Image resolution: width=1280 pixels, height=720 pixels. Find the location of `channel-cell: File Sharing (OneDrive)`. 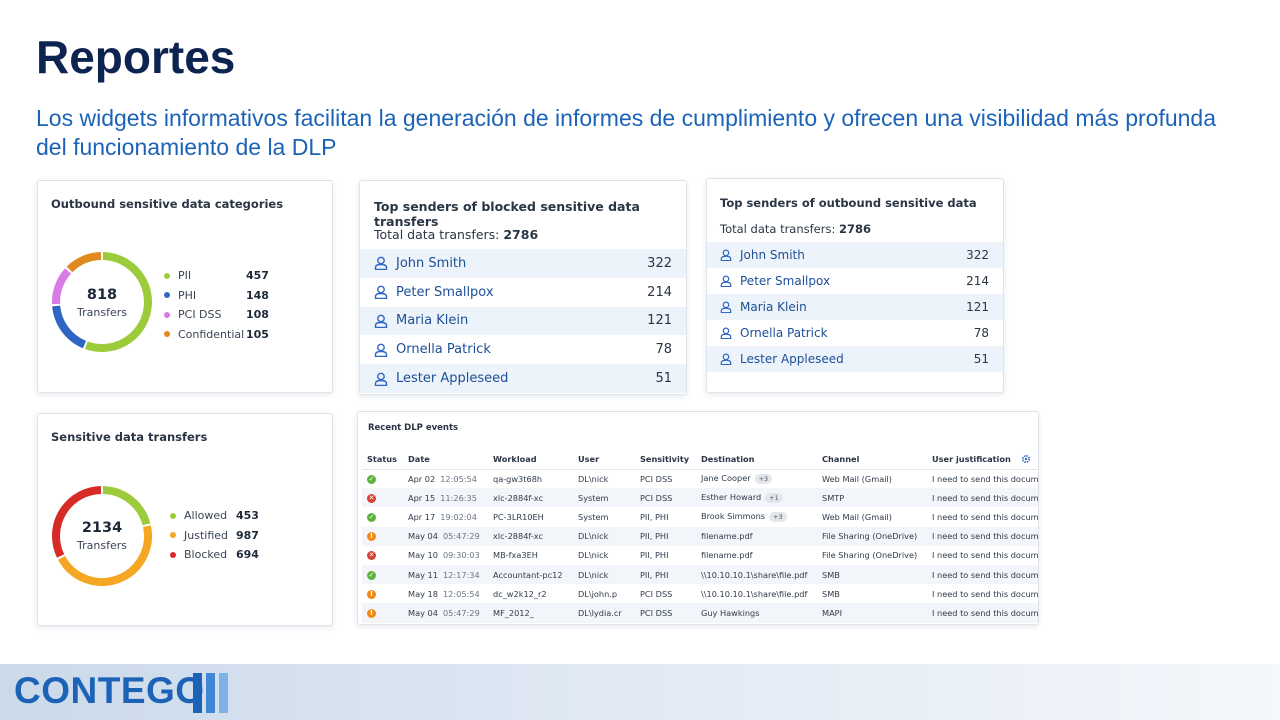

channel-cell: File Sharing (OneDrive) is located at coordinates (870, 555).